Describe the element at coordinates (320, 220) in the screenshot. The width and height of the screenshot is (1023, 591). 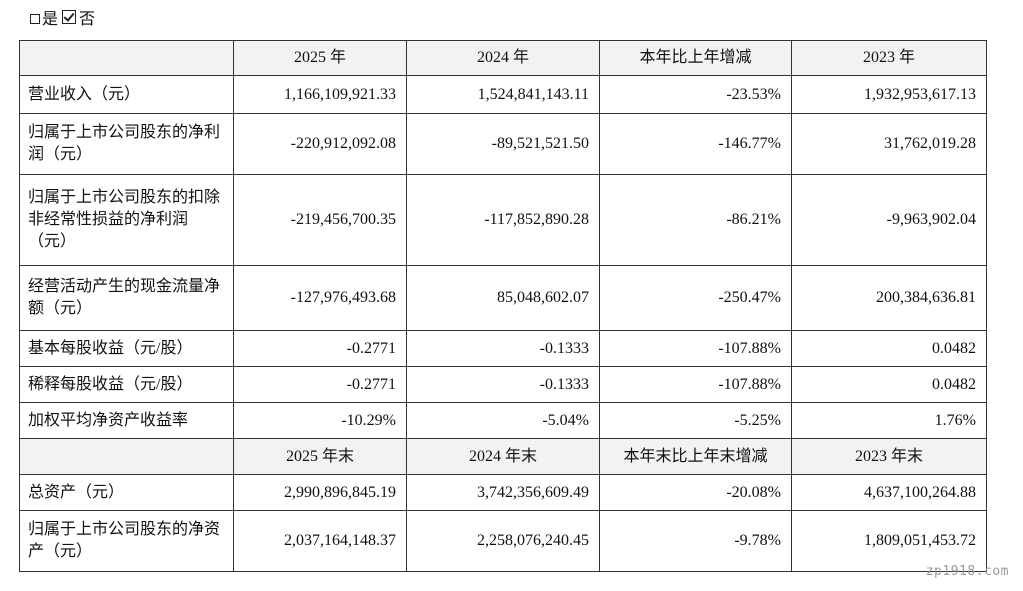
I see `value-cell: -219,456,700.35` at that location.